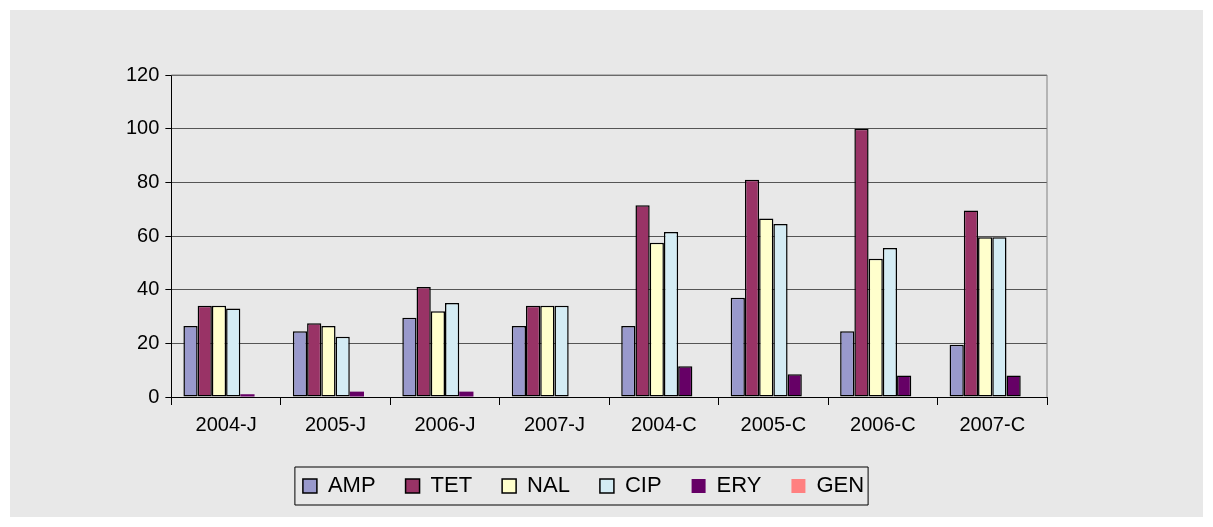 This screenshot has width=1213, height=527. Describe the element at coordinates (643, 485) in the screenshot. I see `legend-label: CIP` at that location.